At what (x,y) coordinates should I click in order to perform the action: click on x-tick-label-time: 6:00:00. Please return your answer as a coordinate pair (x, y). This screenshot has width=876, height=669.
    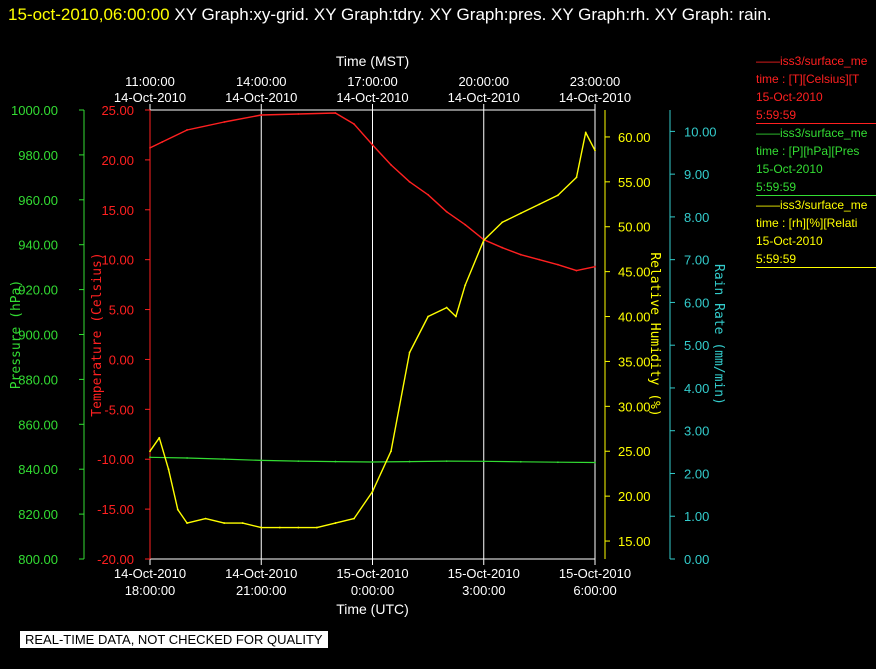
    Looking at the image, I should click on (594, 590).